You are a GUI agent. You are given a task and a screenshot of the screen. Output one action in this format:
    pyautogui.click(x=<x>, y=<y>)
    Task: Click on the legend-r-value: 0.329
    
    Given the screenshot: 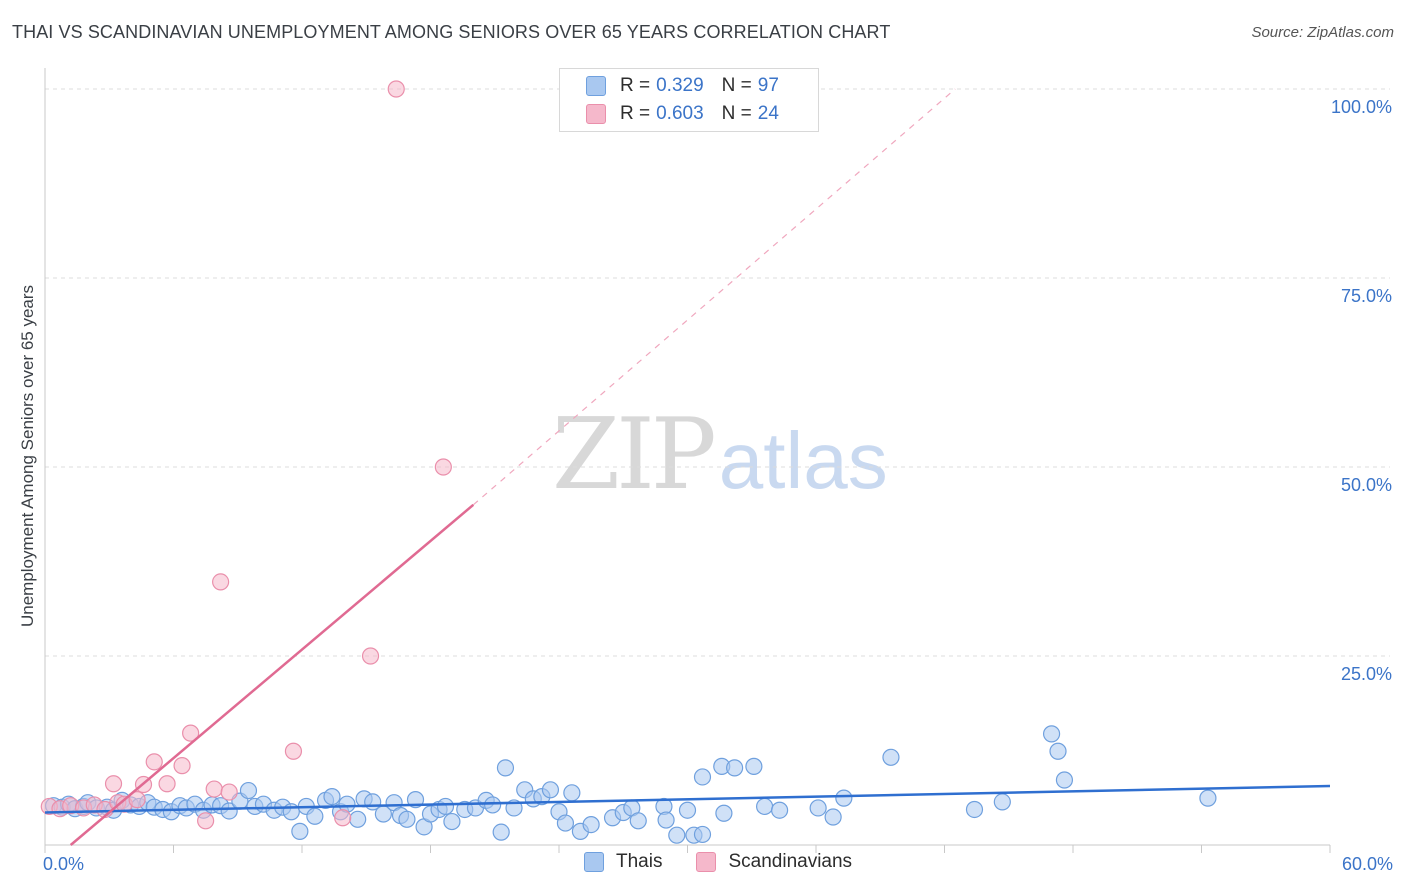 What is the action you would take?
    pyautogui.click(x=680, y=85)
    